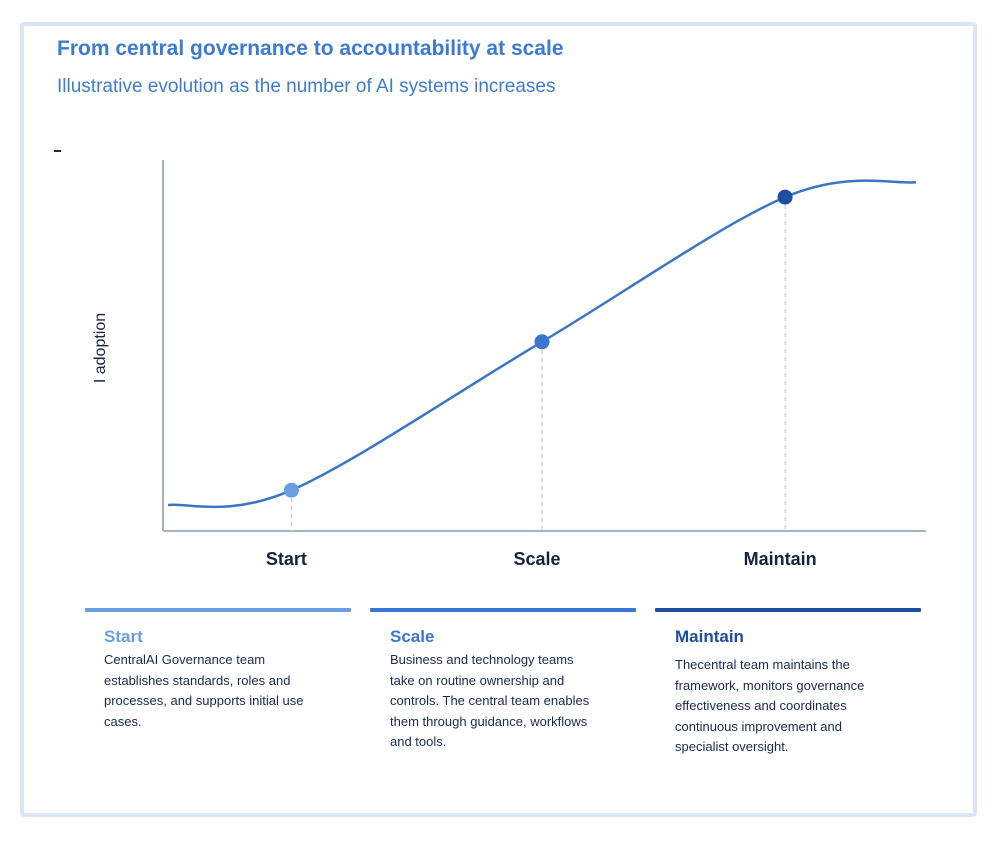  Describe the element at coordinates (785, 197) in the screenshot. I see `data-point-maintain` at that location.